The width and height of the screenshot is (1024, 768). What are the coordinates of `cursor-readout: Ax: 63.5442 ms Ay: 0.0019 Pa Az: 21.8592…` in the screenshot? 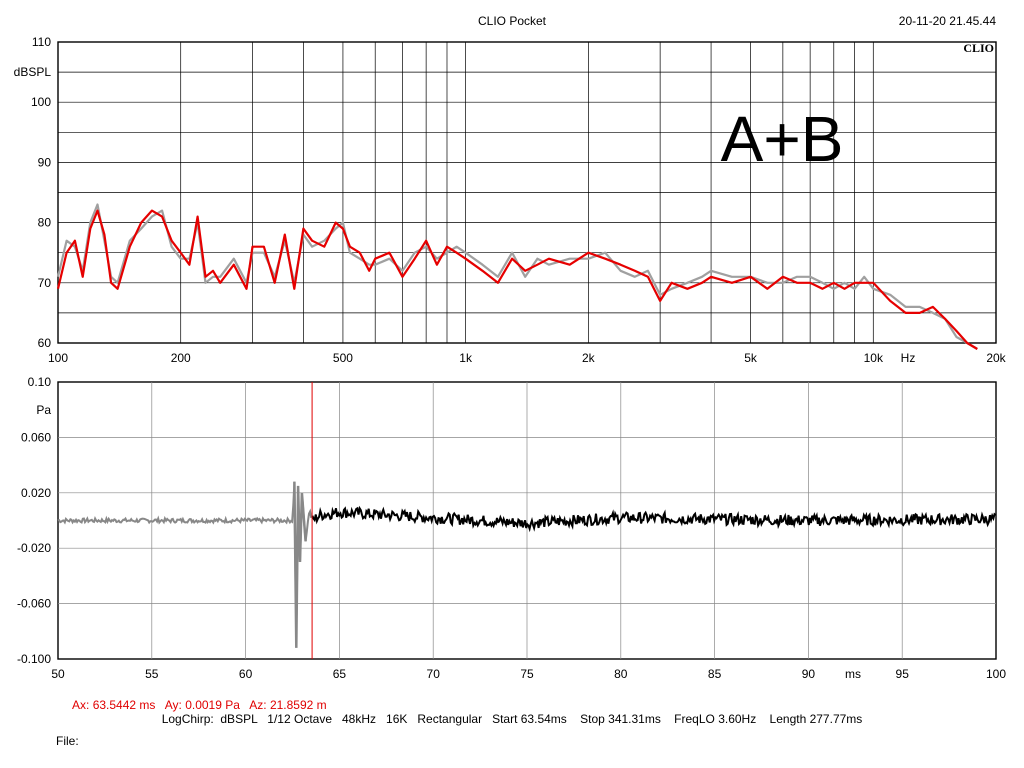 It's located at (196, 698).